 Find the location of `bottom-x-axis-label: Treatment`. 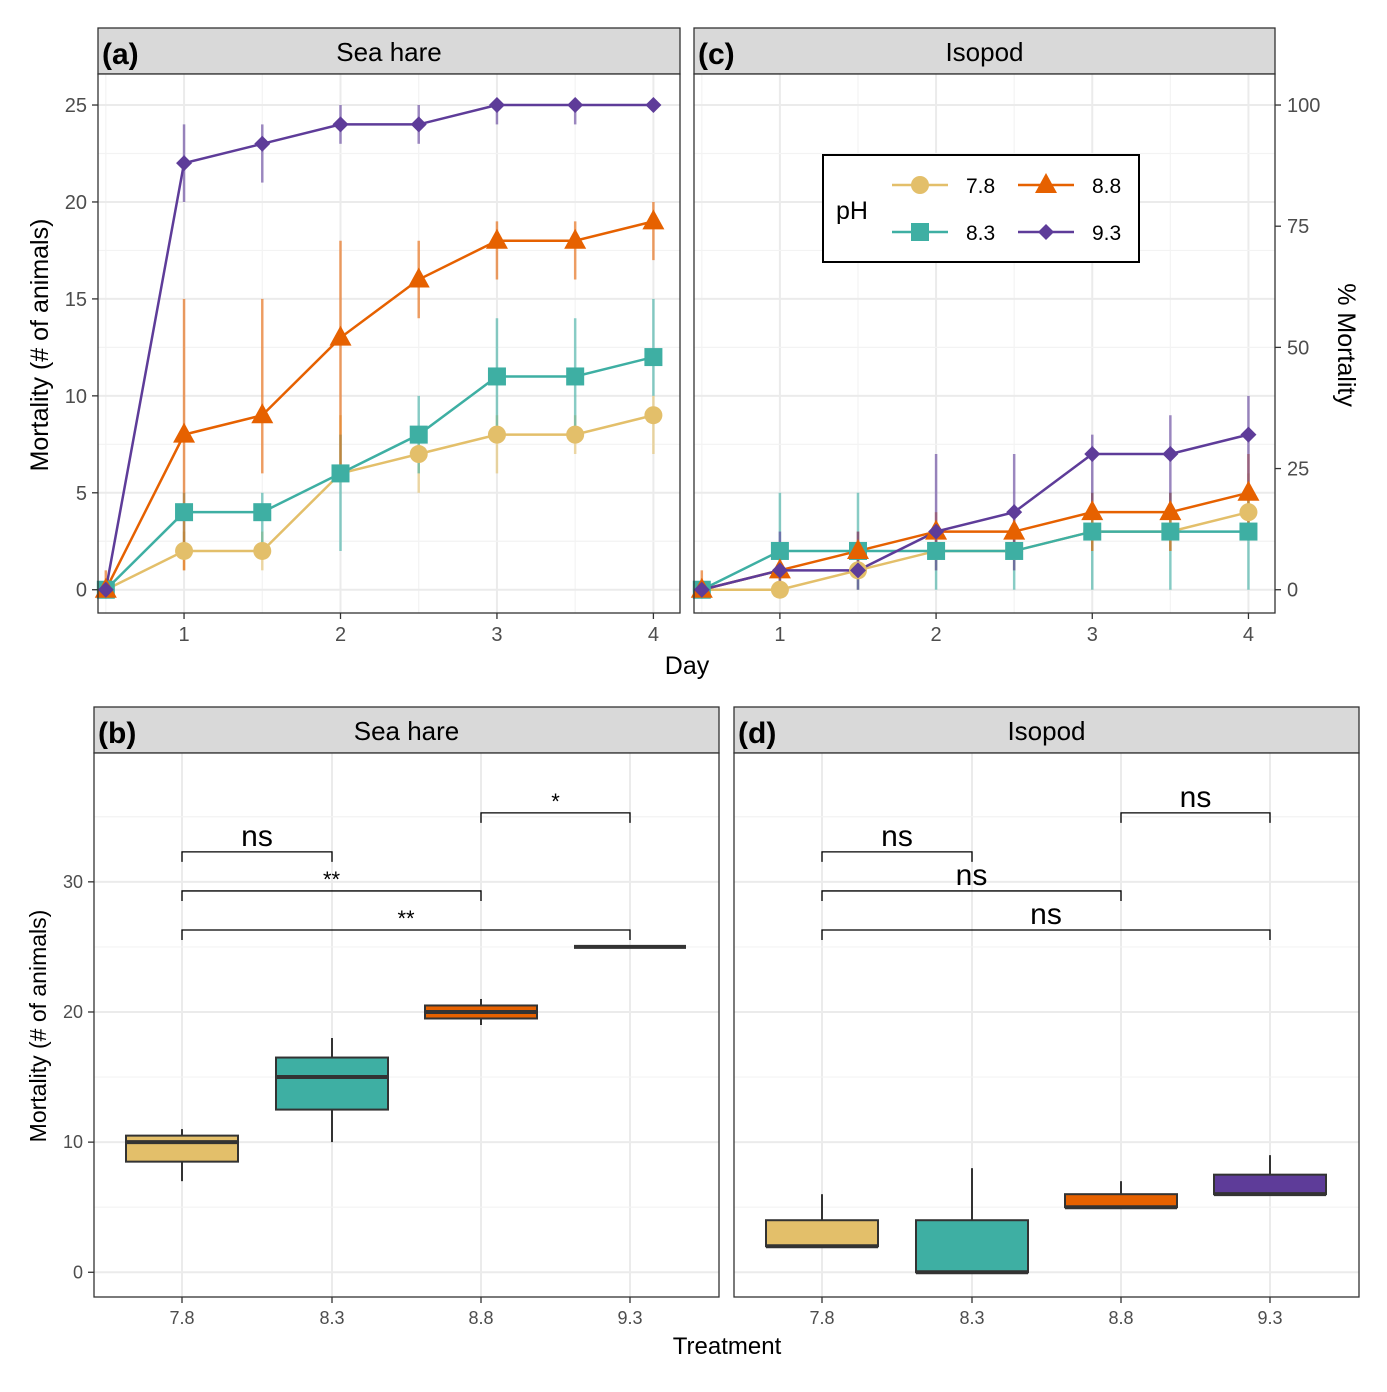

bottom-x-axis-label: Treatment is located at coordinates (727, 1346).